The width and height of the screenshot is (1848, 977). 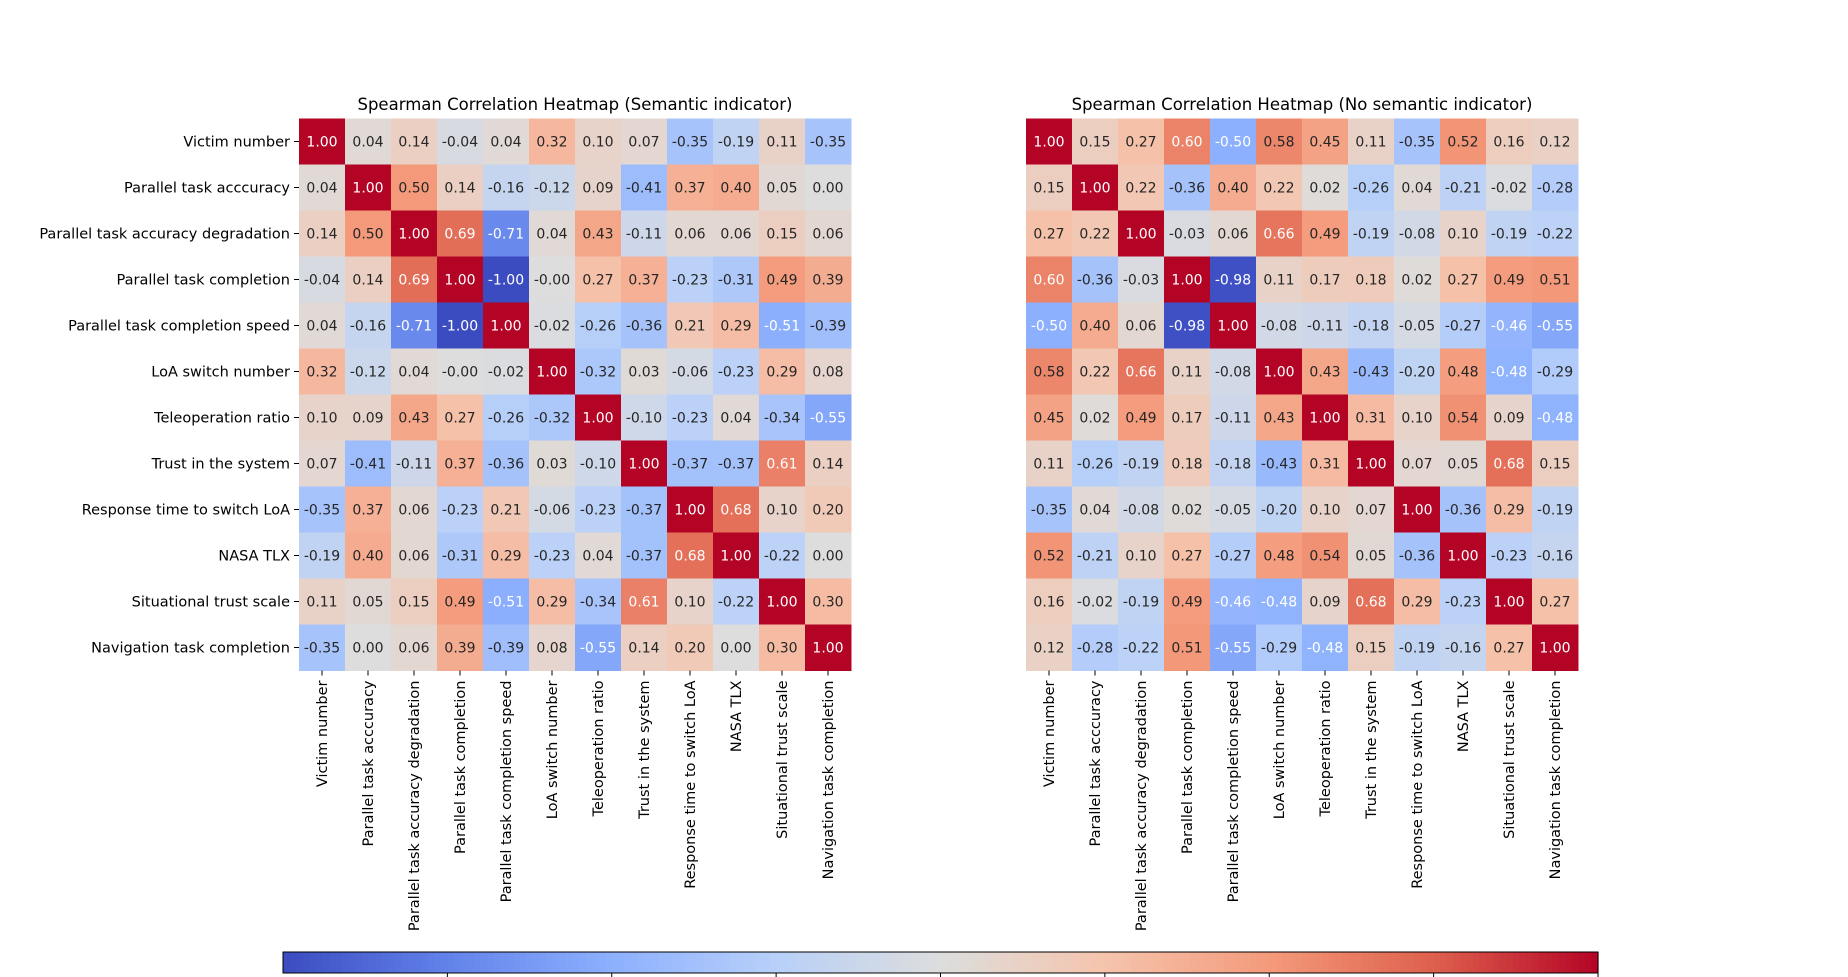 I want to click on cell-value-label: -1.00, so click(x=506, y=281).